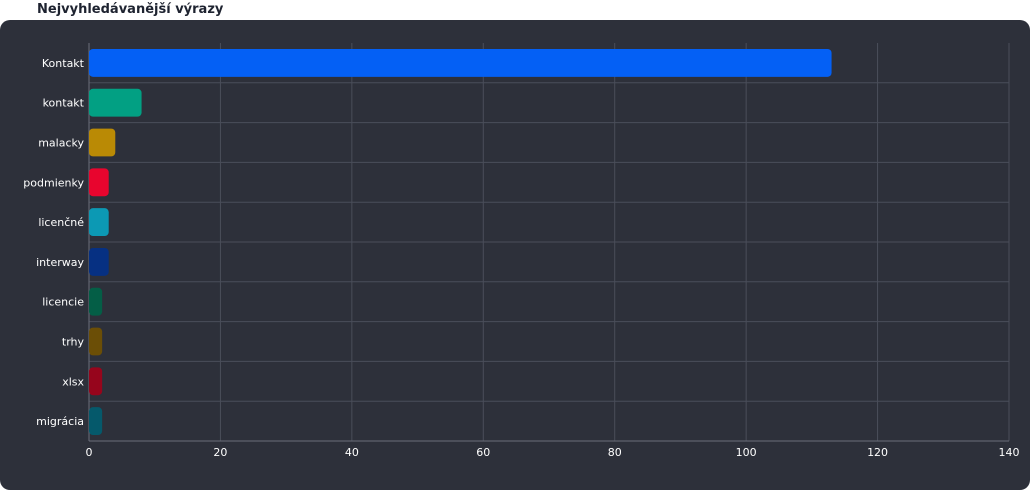 The image size is (1030, 490). What do you see at coordinates (615, 452) in the screenshot?
I see `x-tick-label: 80` at bounding box center [615, 452].